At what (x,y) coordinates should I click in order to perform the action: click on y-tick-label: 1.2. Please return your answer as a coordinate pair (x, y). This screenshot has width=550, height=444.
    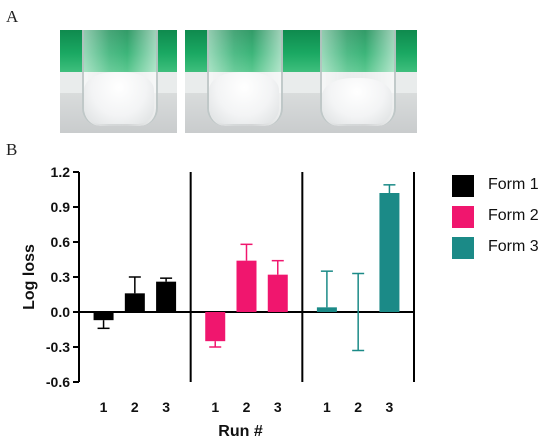
    Looking at the image, I should click on (61, 172).